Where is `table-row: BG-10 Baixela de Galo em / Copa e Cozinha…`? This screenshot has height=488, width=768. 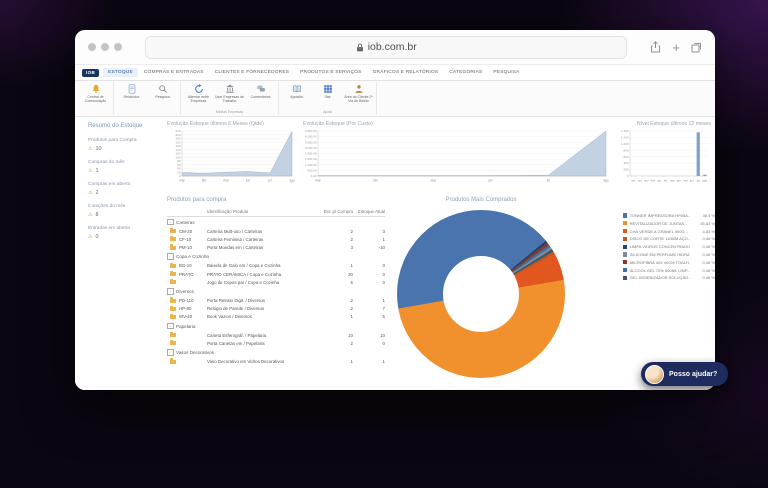 table-row: BG-10 Baixela de Galo em / Copa e Cozinha… is located at coordinates (276, 266).